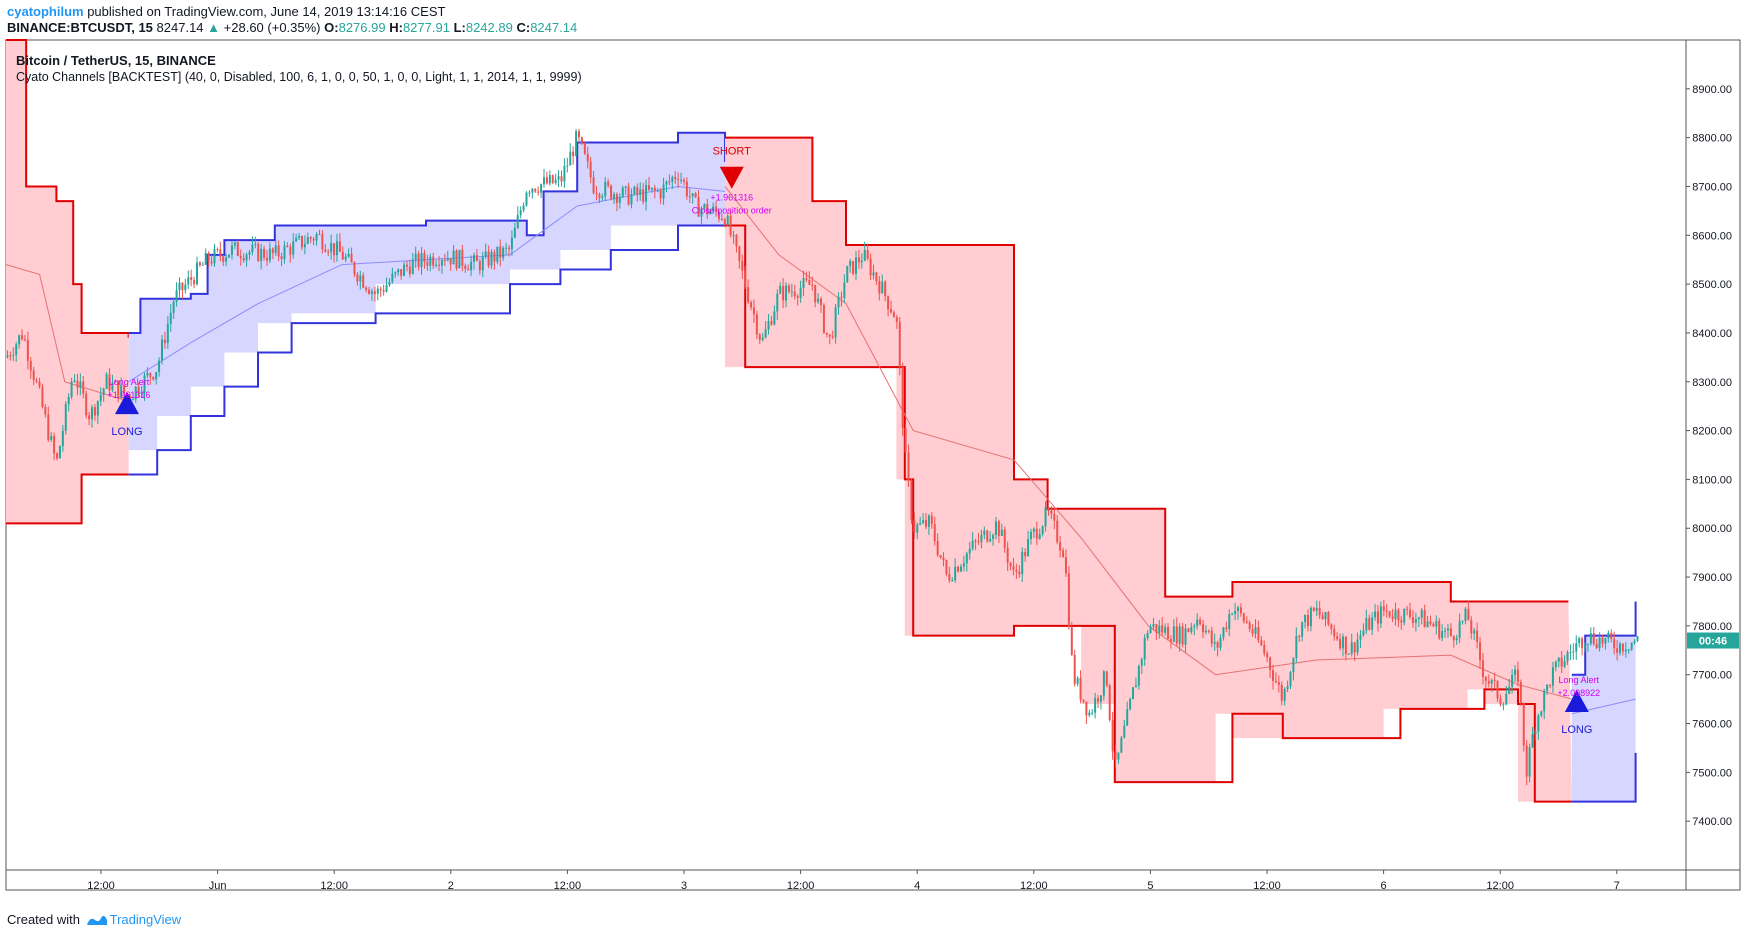 This screenshot has width=1748, height=937. Describe the element at coordinates (684, 886) in the screenshot. I see `time-tick-label: 3` at that location.